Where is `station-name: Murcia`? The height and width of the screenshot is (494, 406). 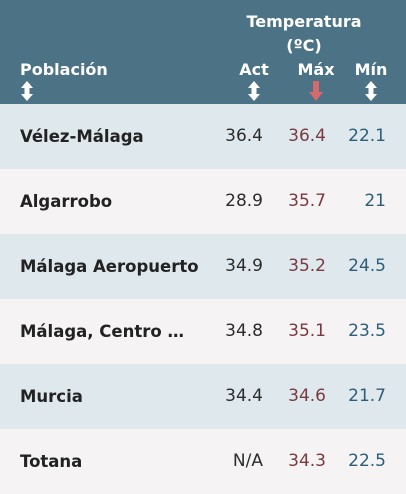 station-name: Murcia is located at coordinates (51, 396).